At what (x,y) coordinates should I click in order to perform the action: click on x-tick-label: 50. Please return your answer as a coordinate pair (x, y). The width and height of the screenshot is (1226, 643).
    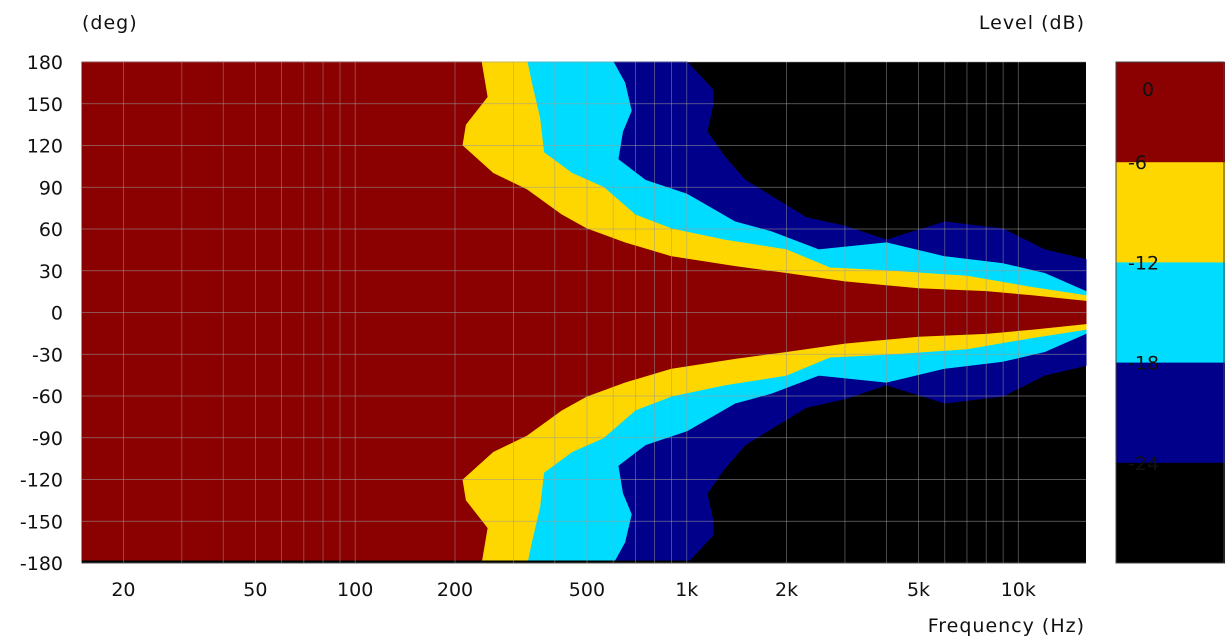
    Looking at the image, I should click on (255, 590).